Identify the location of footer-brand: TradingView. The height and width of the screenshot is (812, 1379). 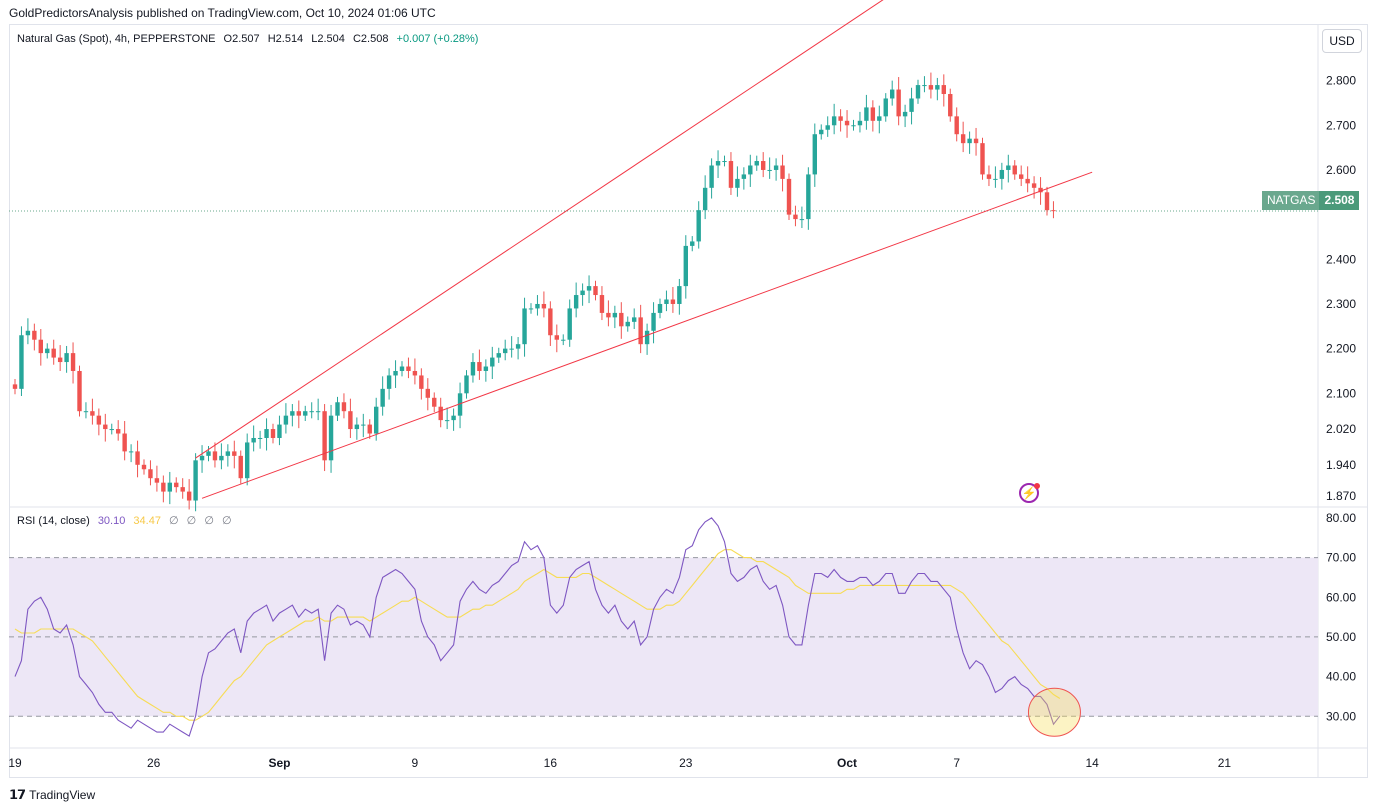
(62, 795).